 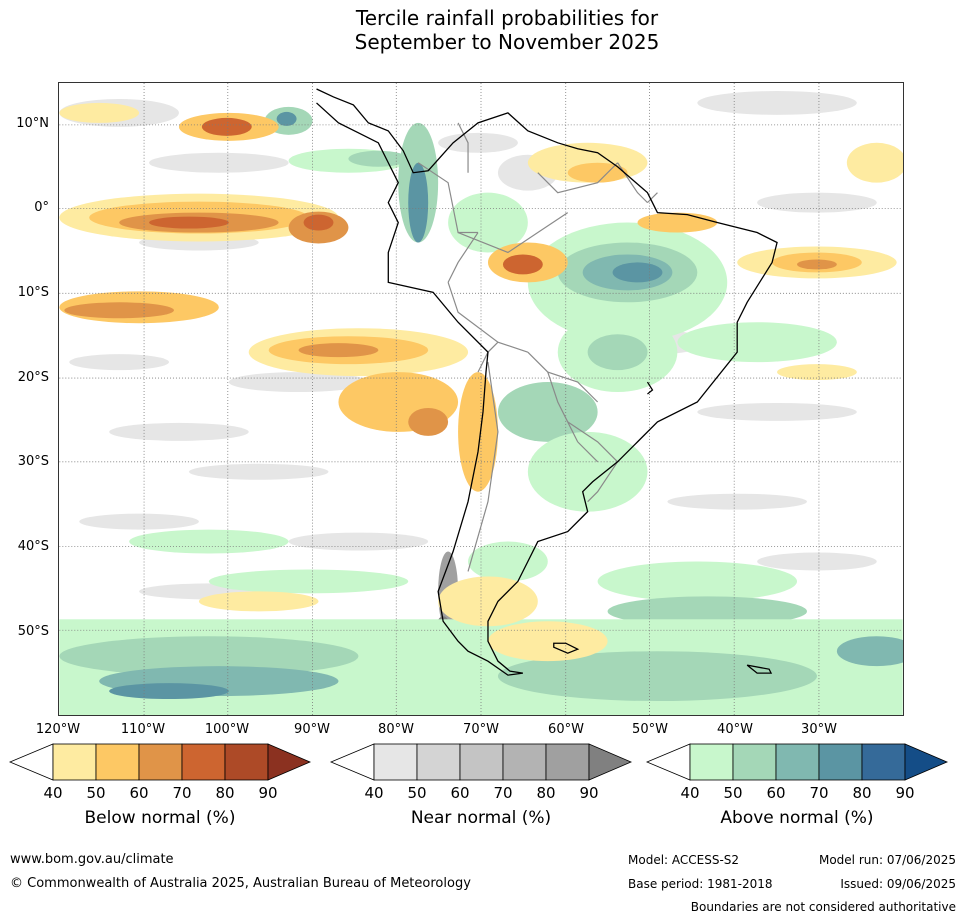 What do you see at coordinates (182, 793) in the screenshot?
I see `cbar-below-tick-70: 70` at bounding box center [182, 793].